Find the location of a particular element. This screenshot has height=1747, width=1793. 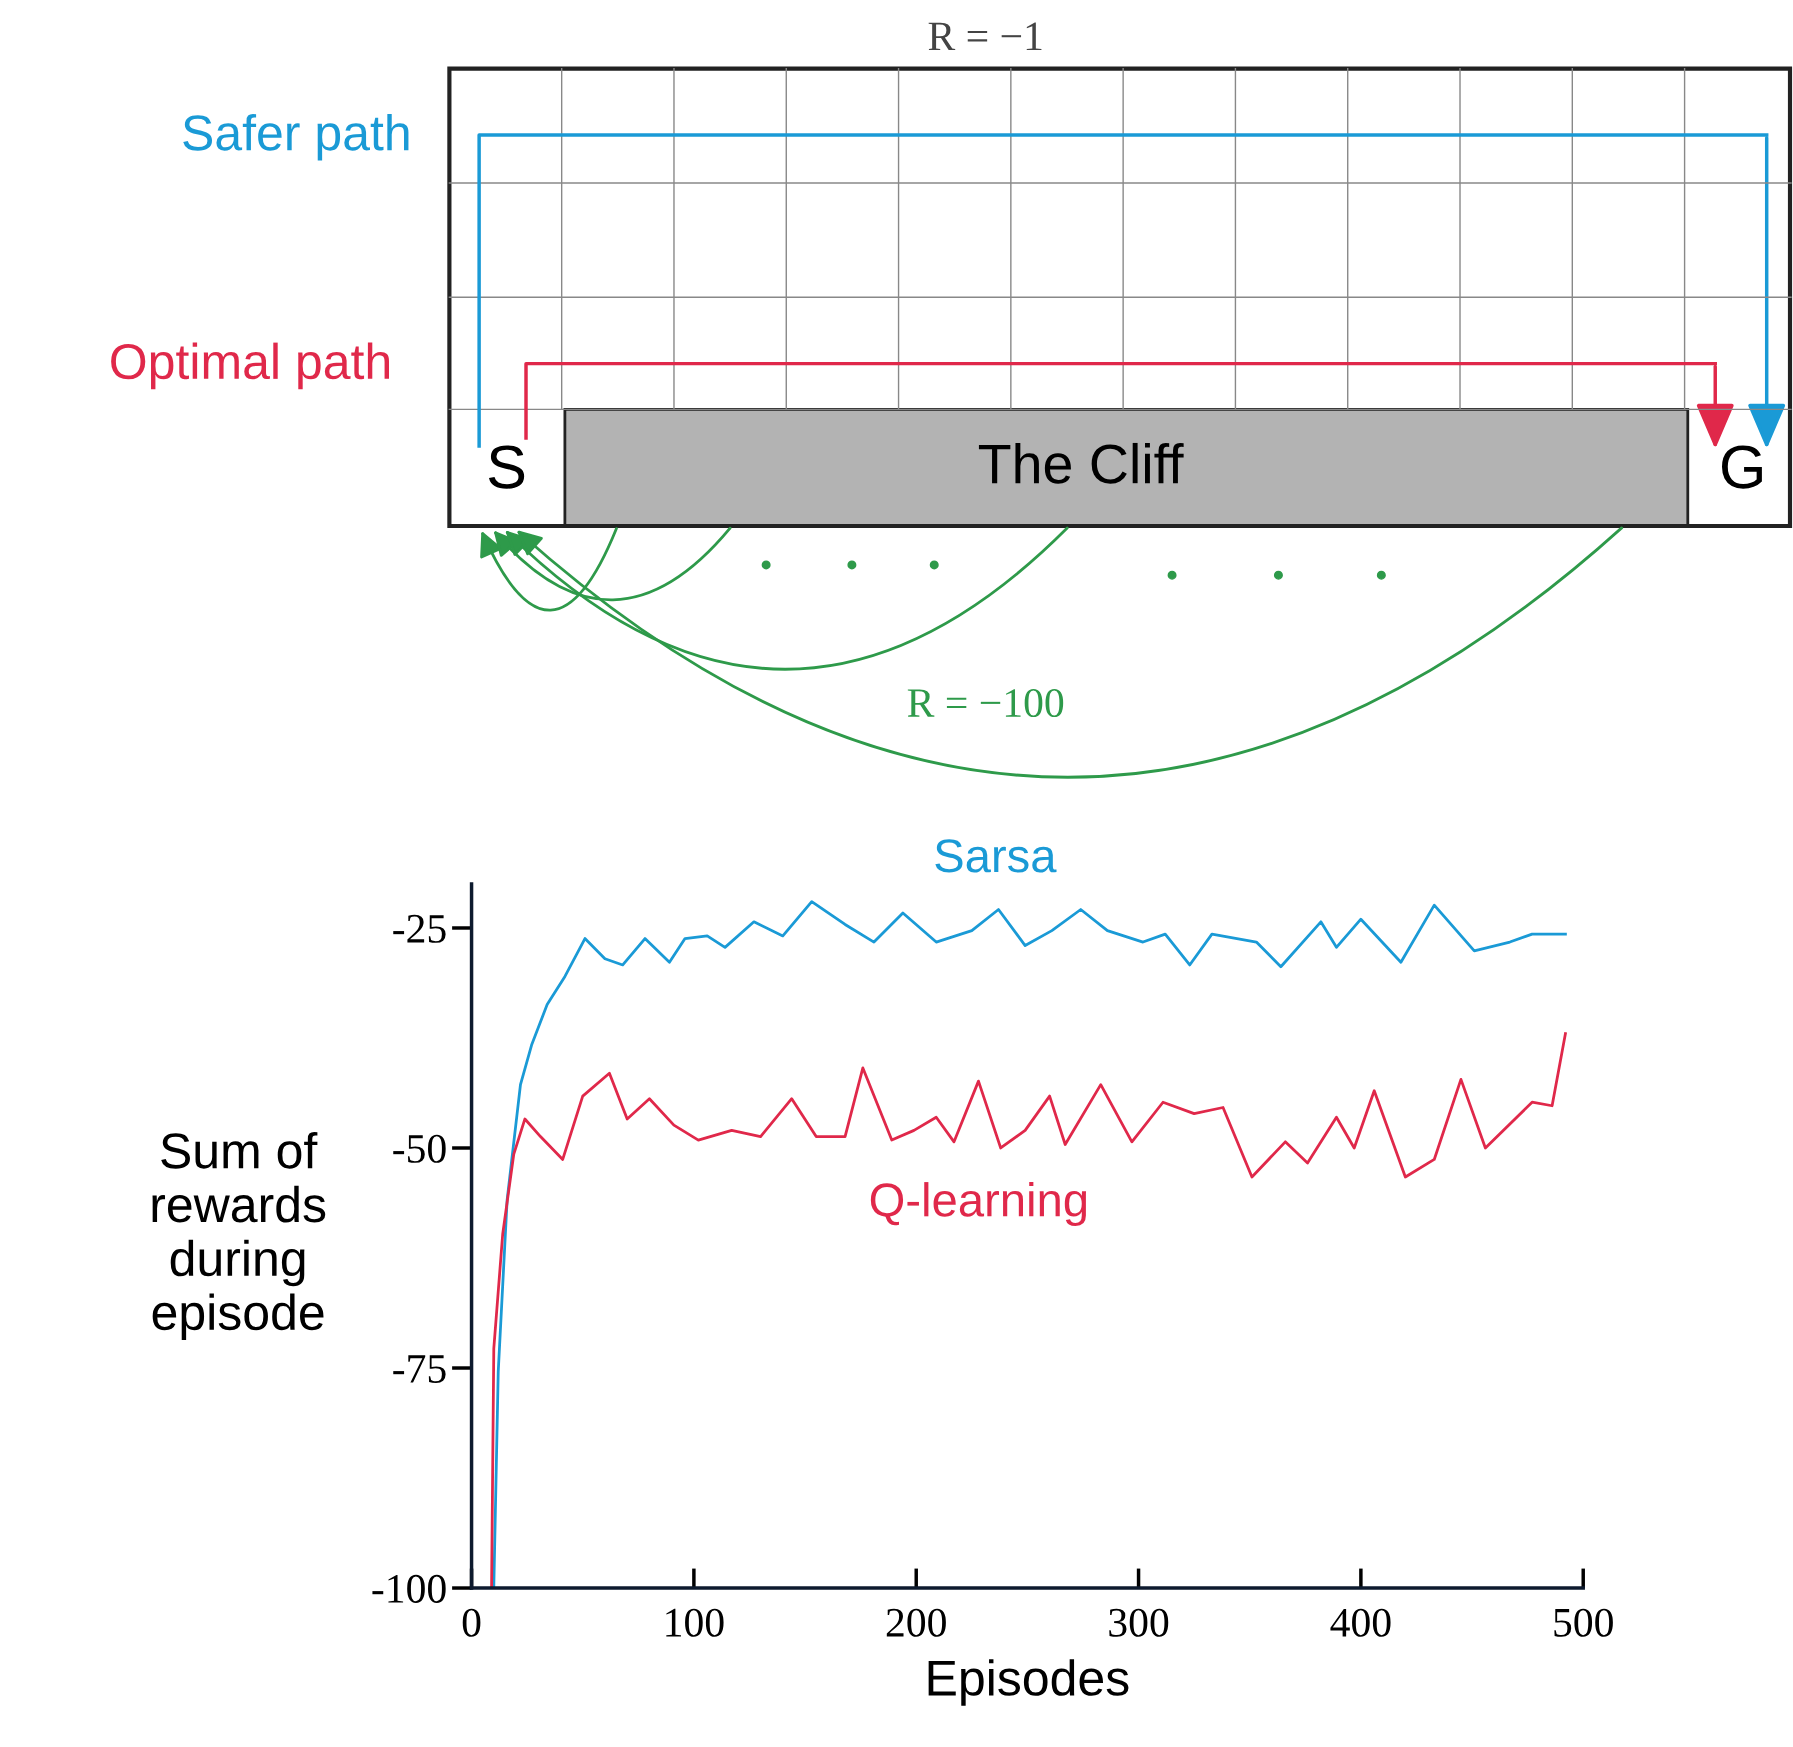

y-tick-label: -50 is located at coordinates (419, 1148).